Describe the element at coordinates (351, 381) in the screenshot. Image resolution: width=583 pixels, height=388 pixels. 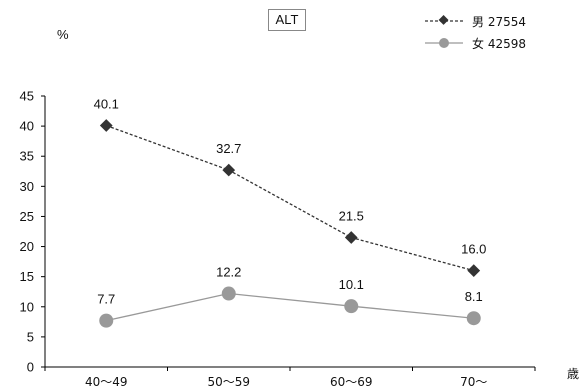
I see `x-tick-label: 60～69` at that location.